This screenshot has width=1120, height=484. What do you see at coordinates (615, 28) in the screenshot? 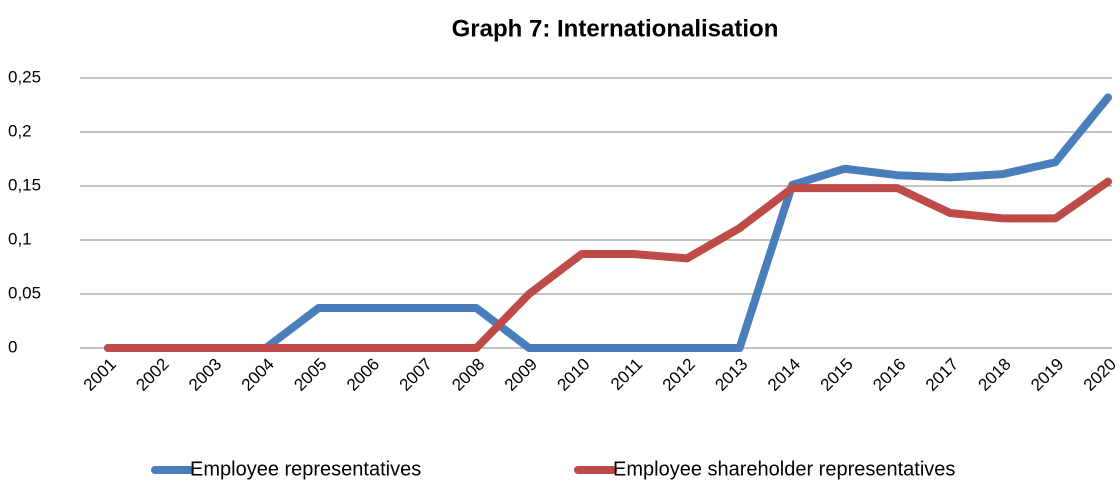
I see `chart-title: Graph 7: Internationalisation` at bounding box center [615, 28].